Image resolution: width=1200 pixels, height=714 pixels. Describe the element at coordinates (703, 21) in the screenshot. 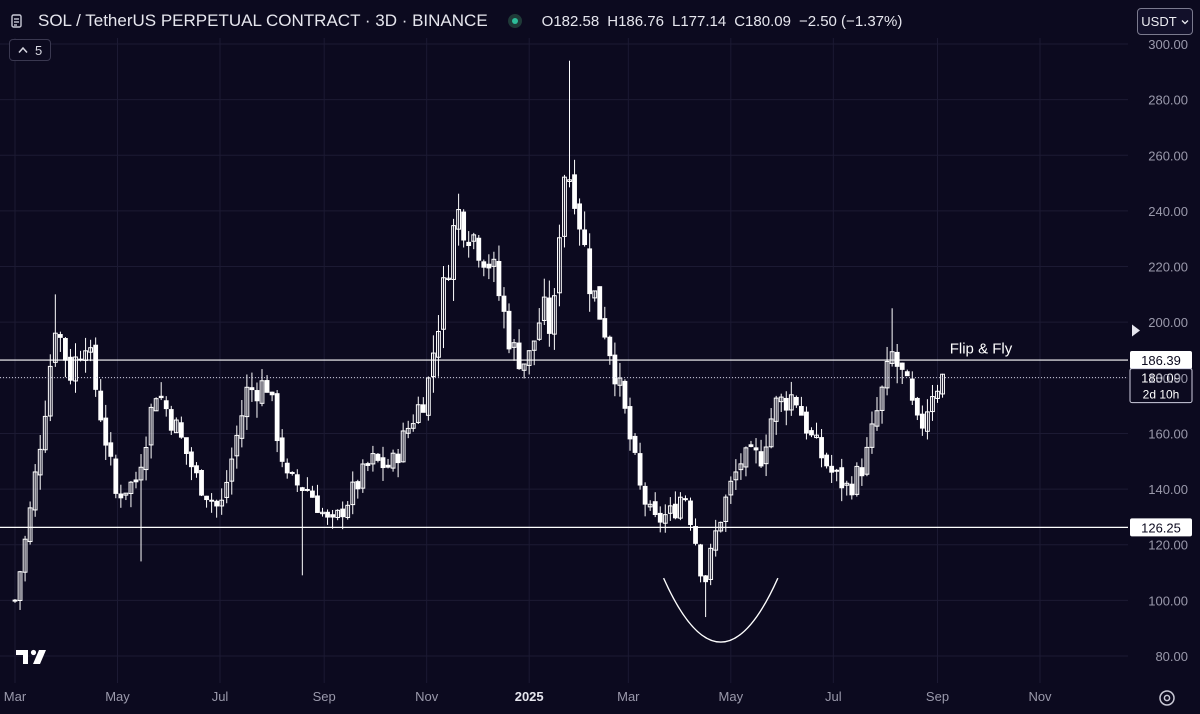

I see `low-value: 177.14` at that location.